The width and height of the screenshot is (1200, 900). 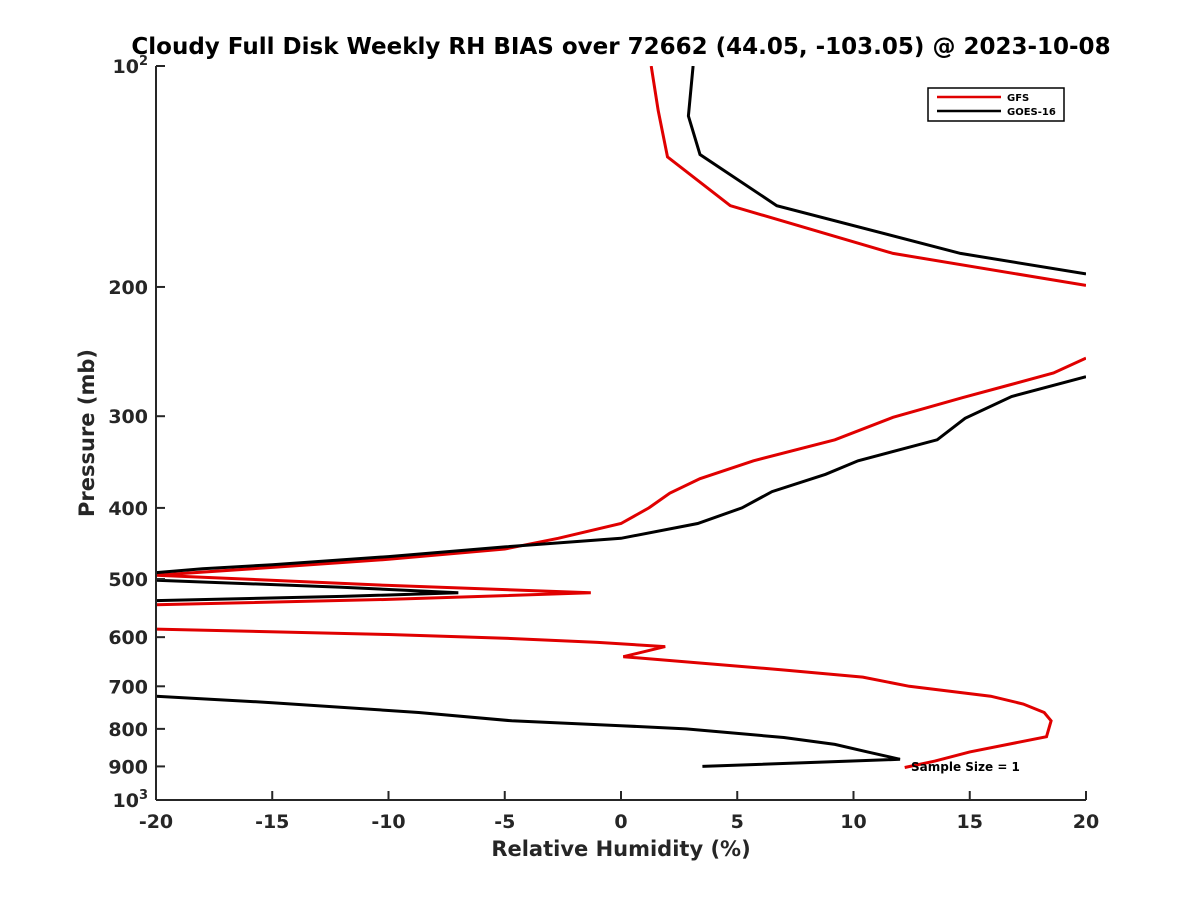 I want to click on x-tick-label: 15, so click(x=970, y=822).